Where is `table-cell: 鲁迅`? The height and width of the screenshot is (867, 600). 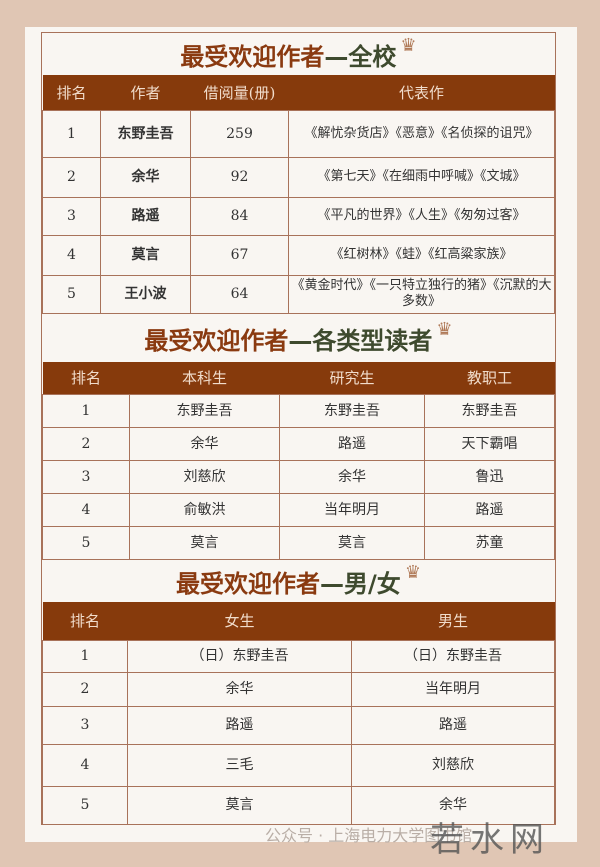
table-cell: 鲁迅 is located at coordinates (489, 476).